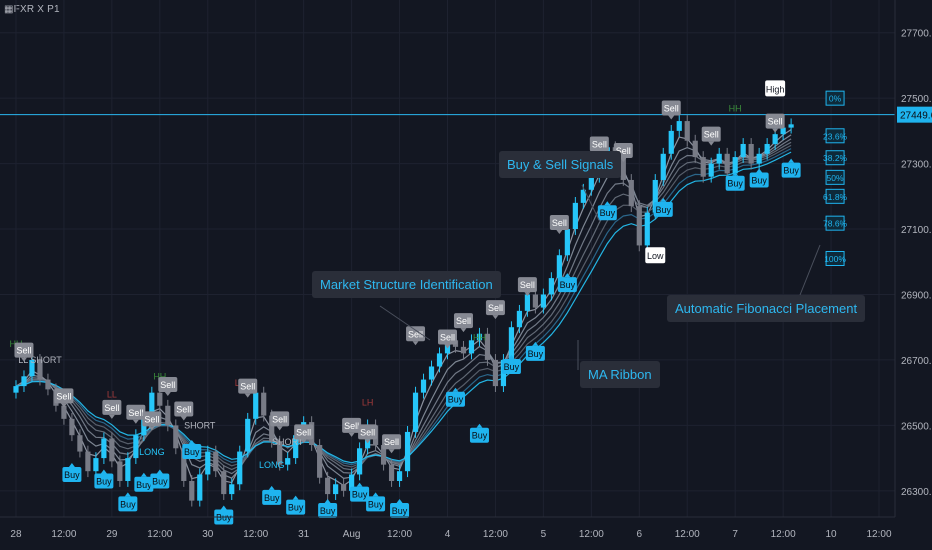 The width and height of the screenshot is (932, 550). I want to click on x-tick-label: 29, so click(112, 534).